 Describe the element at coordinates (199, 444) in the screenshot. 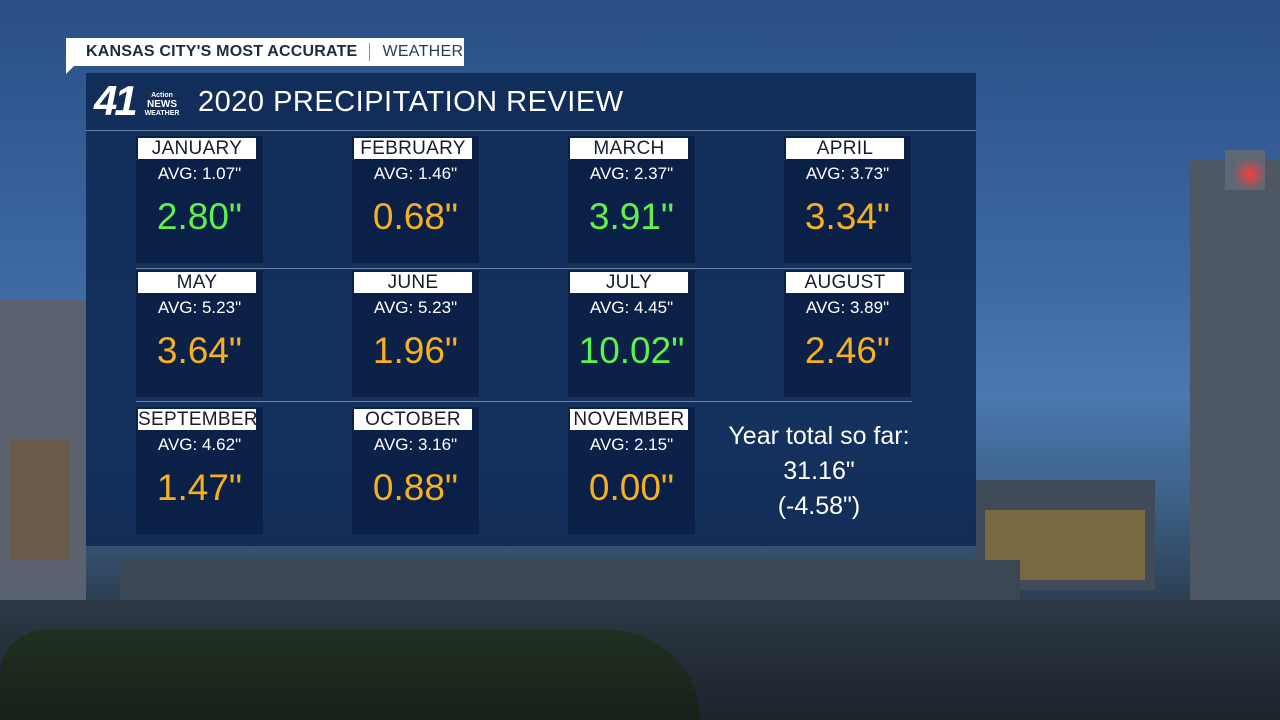

I see `month-average: AVG: 4.62"` at that location.